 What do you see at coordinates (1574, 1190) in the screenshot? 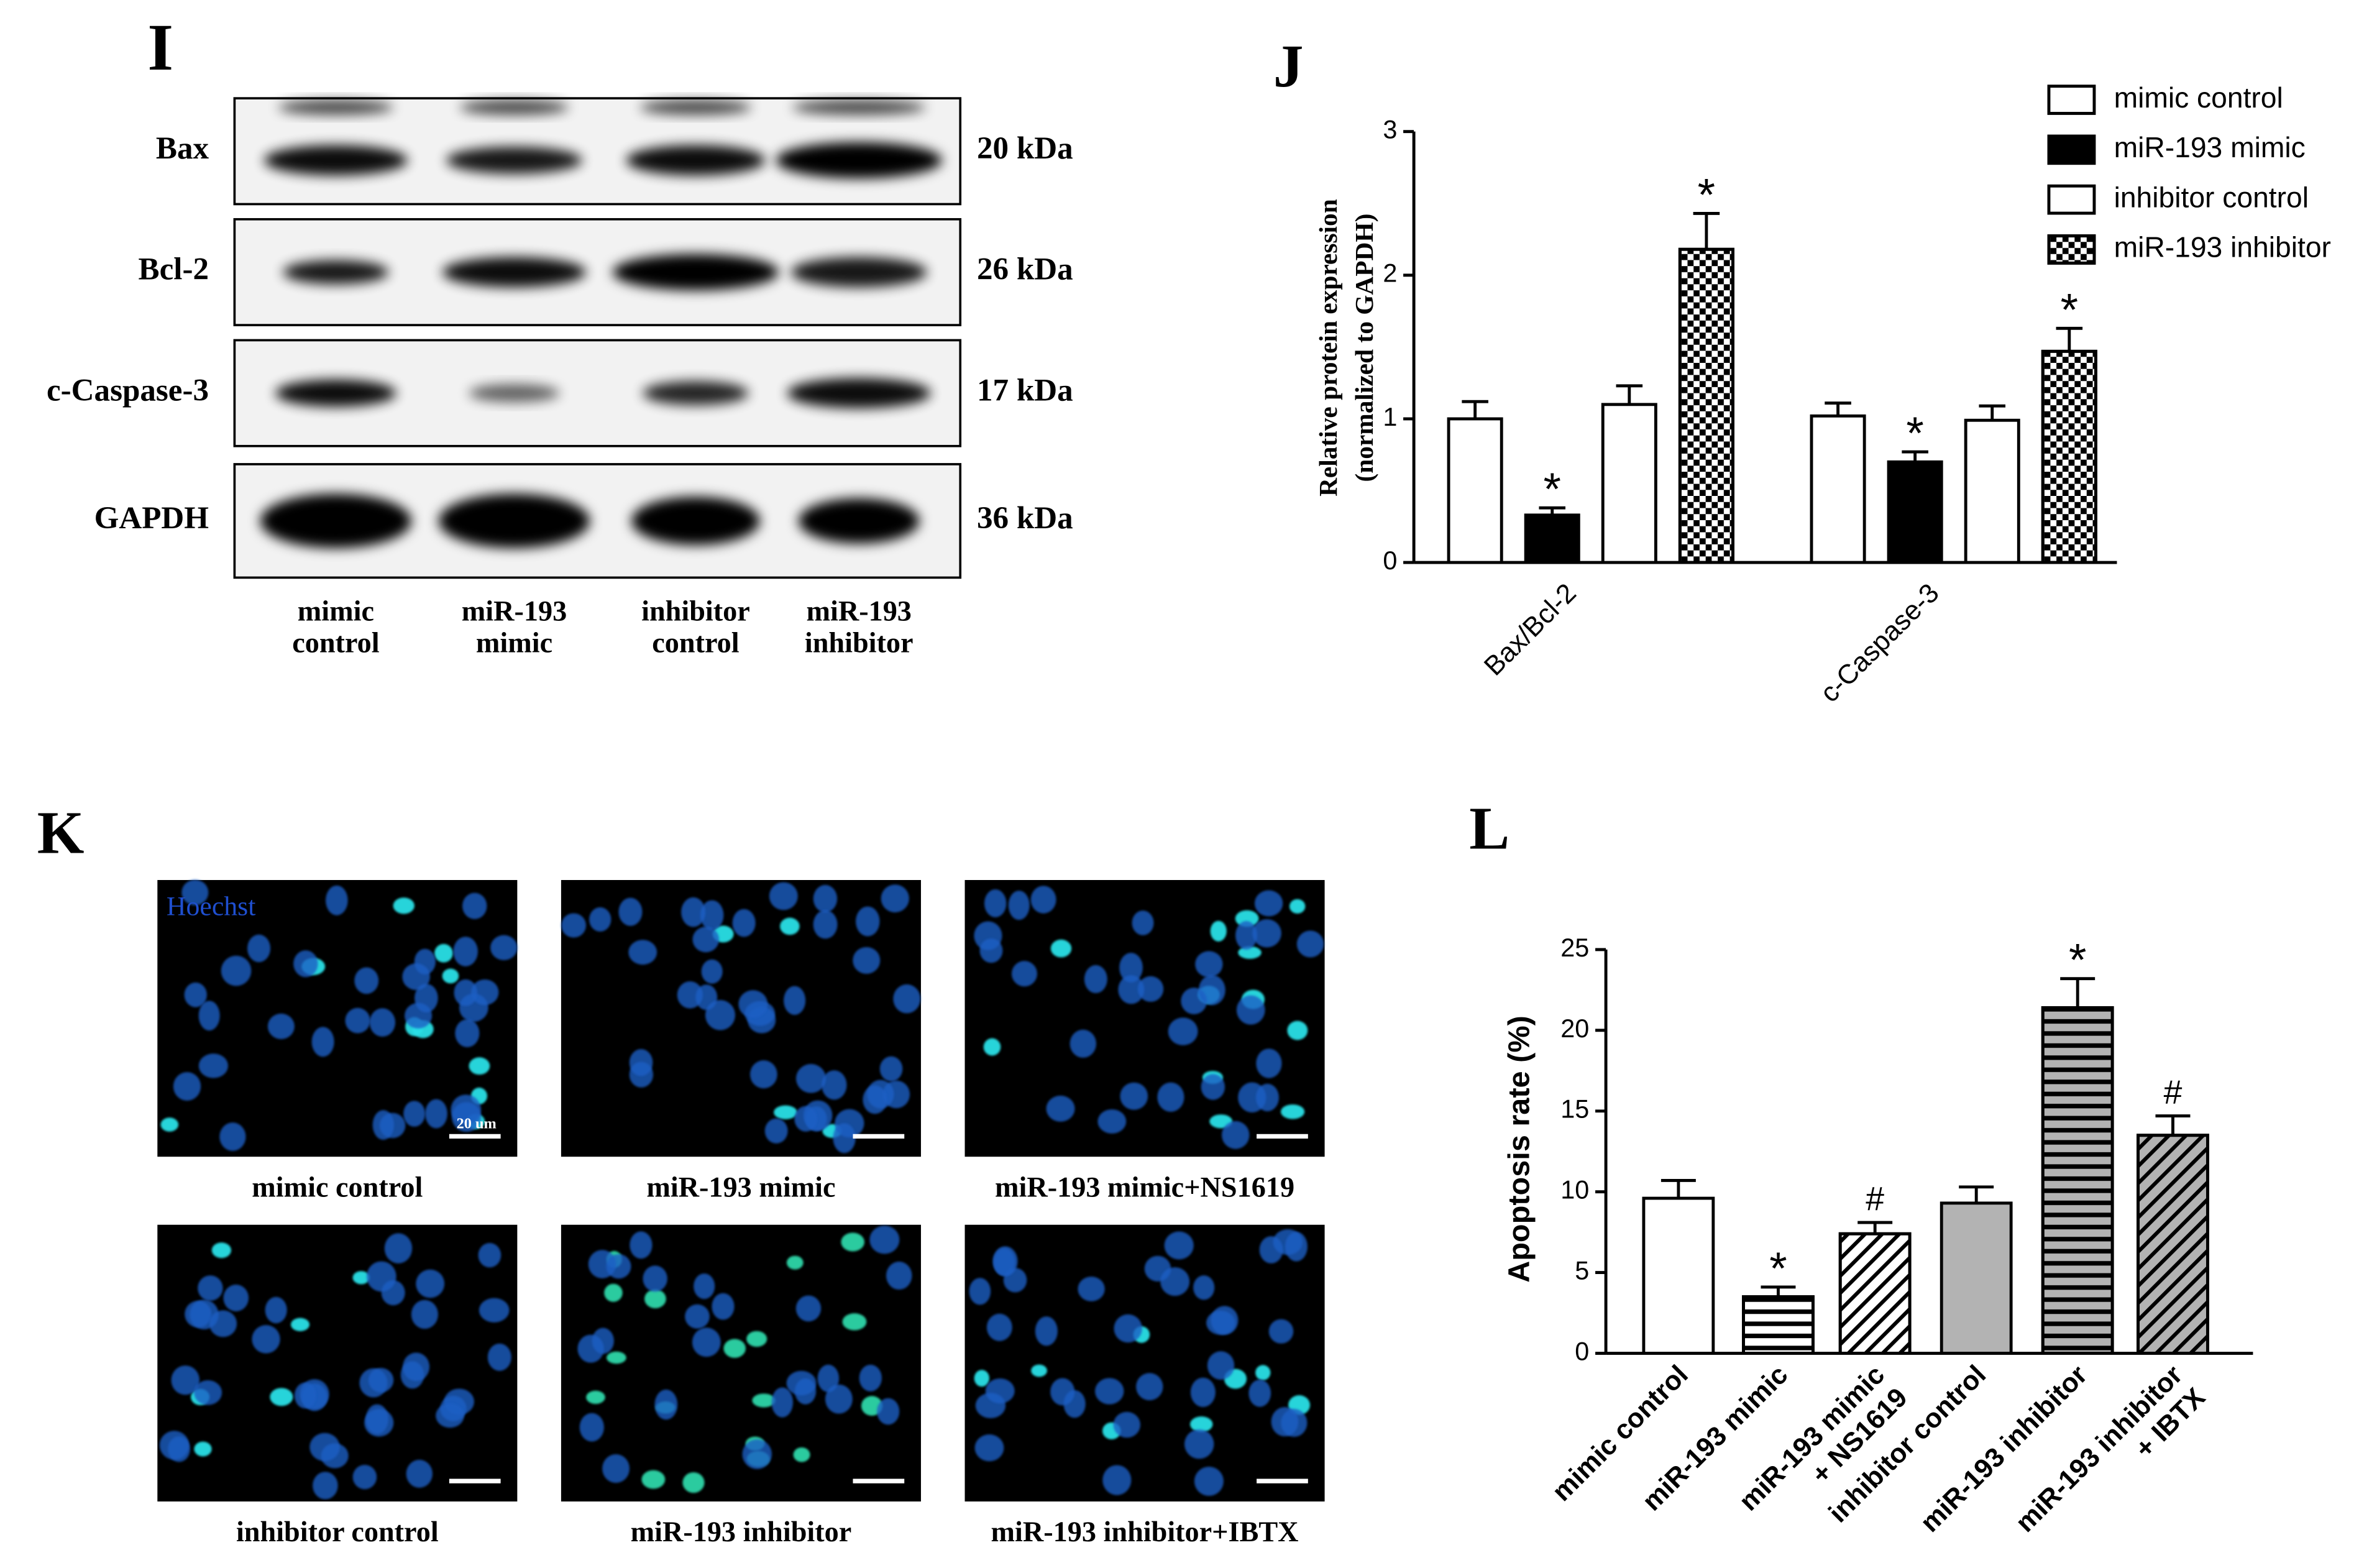
I see `y-tick-label: 10` at bounding box center [1574, 1190].